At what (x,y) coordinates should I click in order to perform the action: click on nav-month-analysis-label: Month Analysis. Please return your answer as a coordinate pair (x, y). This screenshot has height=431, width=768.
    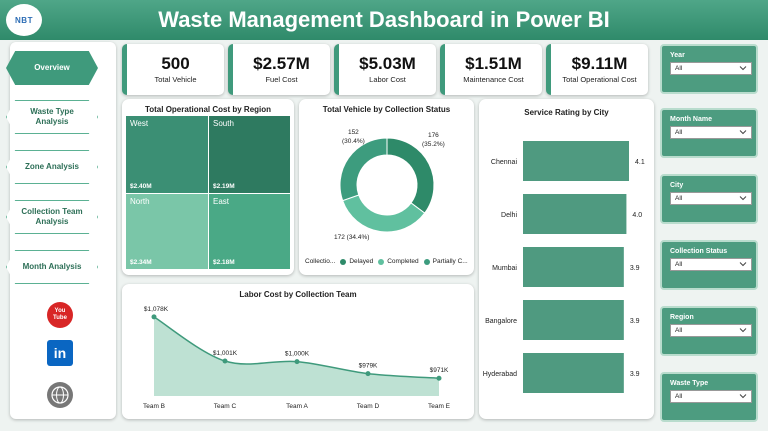
    Looking at the image, I should click on (52, 266).